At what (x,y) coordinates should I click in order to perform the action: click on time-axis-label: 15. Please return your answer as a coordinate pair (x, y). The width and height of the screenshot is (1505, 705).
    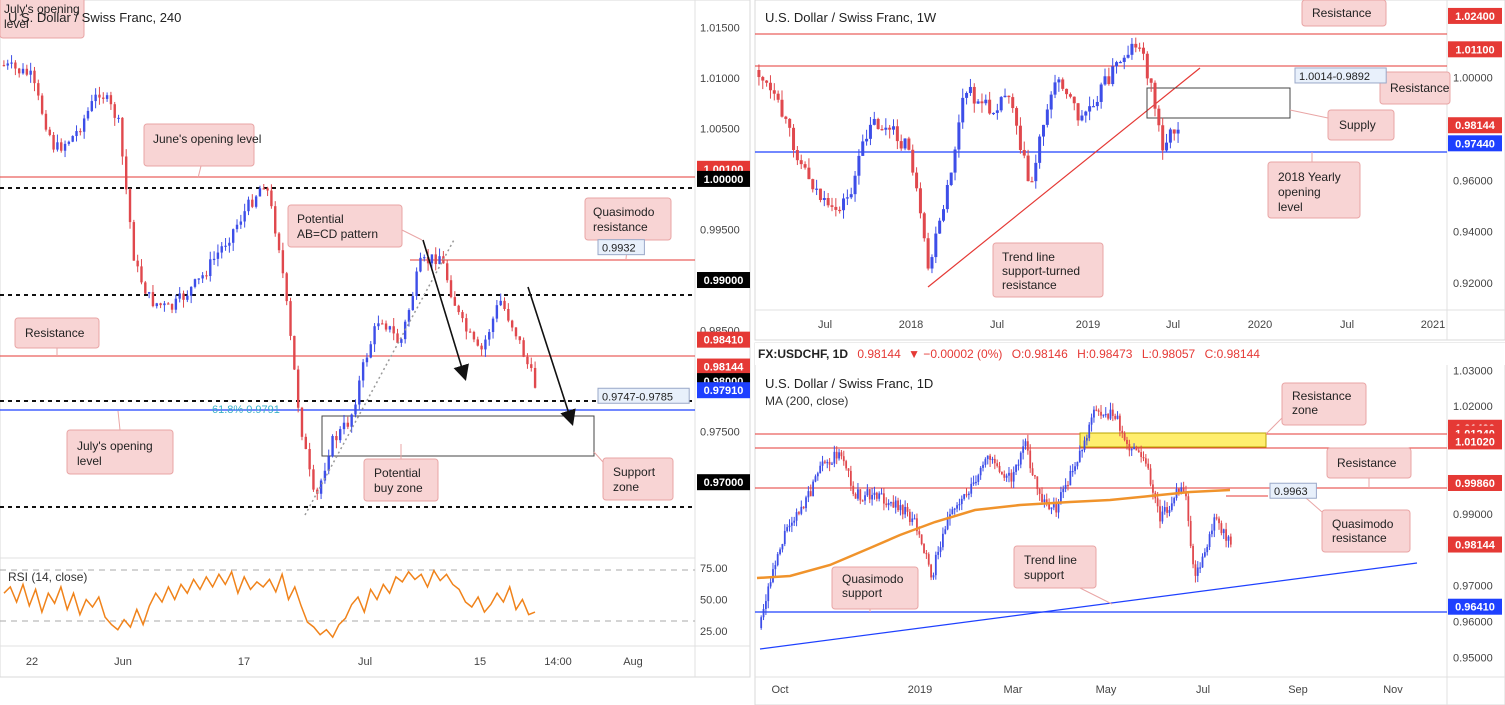
    Looking at the image, I should click on (480, 662).